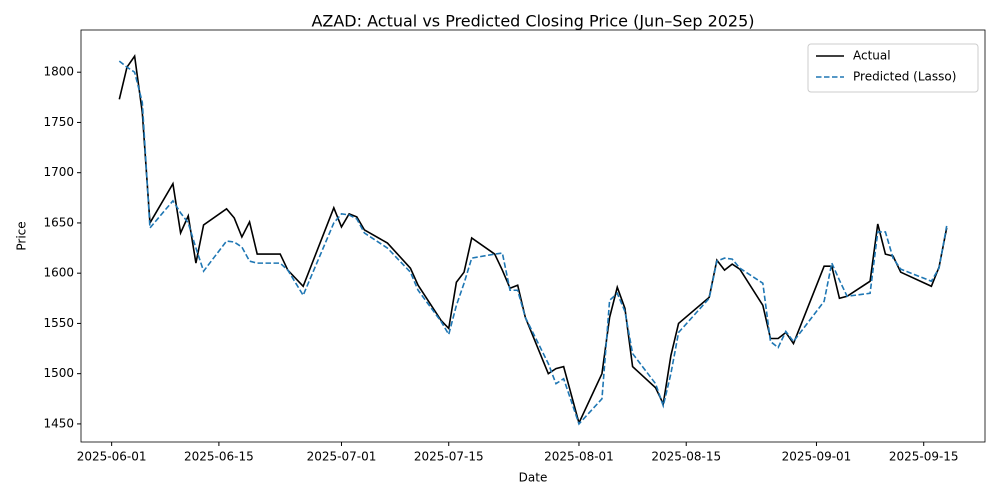 The height and width of the screenshot is (500, 1000). What do you see at coordinates (58, 222) in the screenshot?
I see `y-tick-label: 1650` at bounding box center [58, 222].